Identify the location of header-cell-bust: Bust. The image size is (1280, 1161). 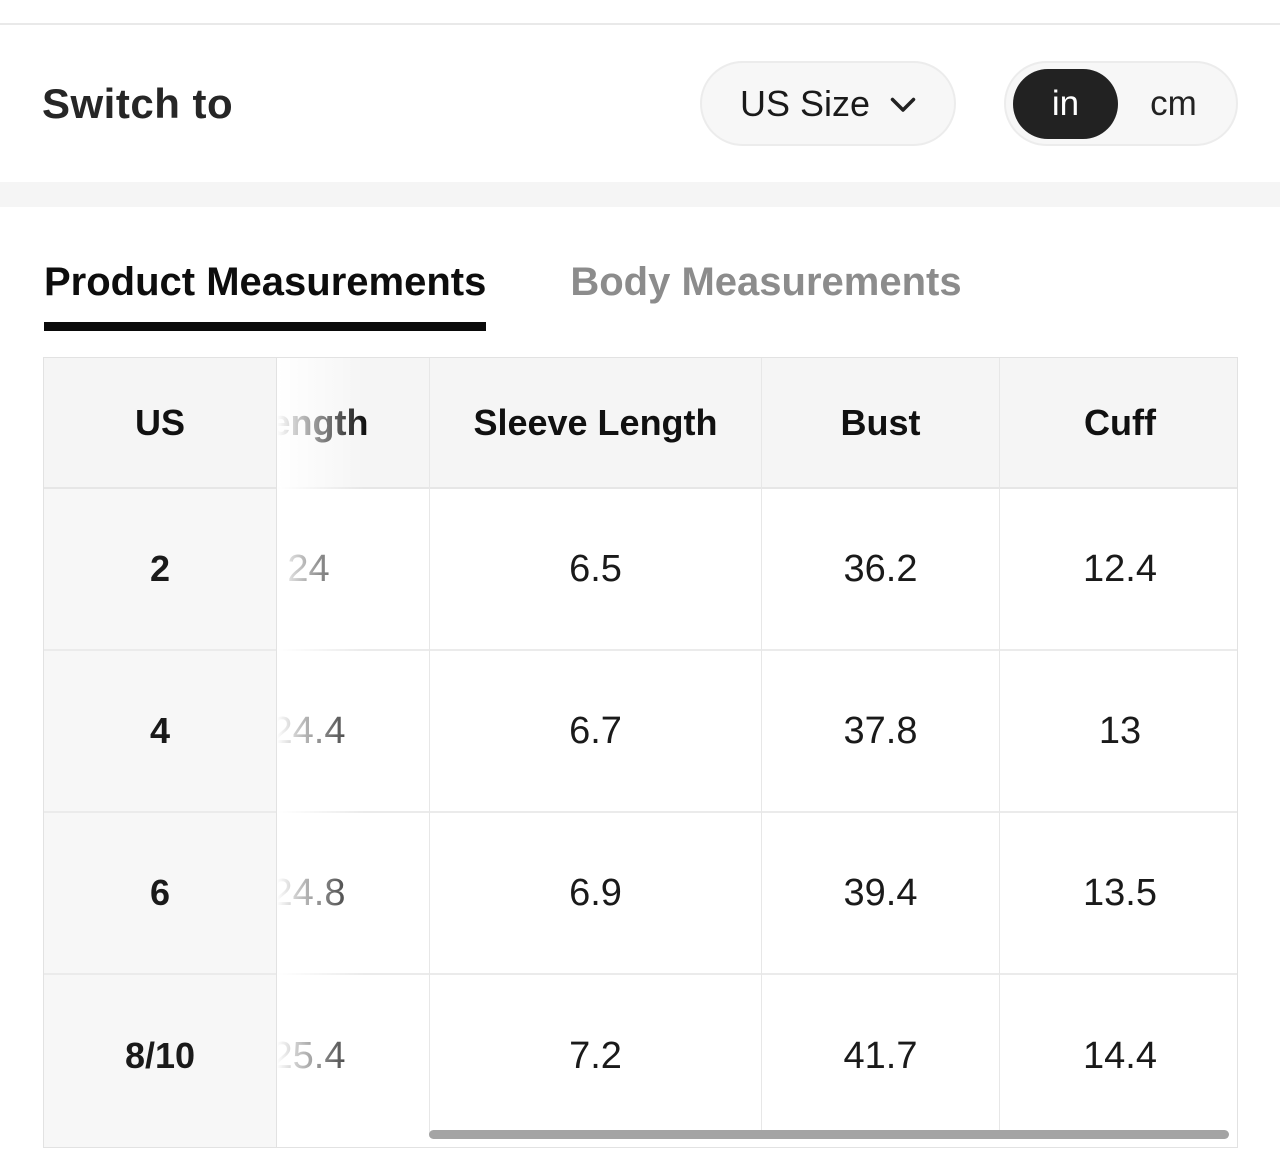
(880, 423).